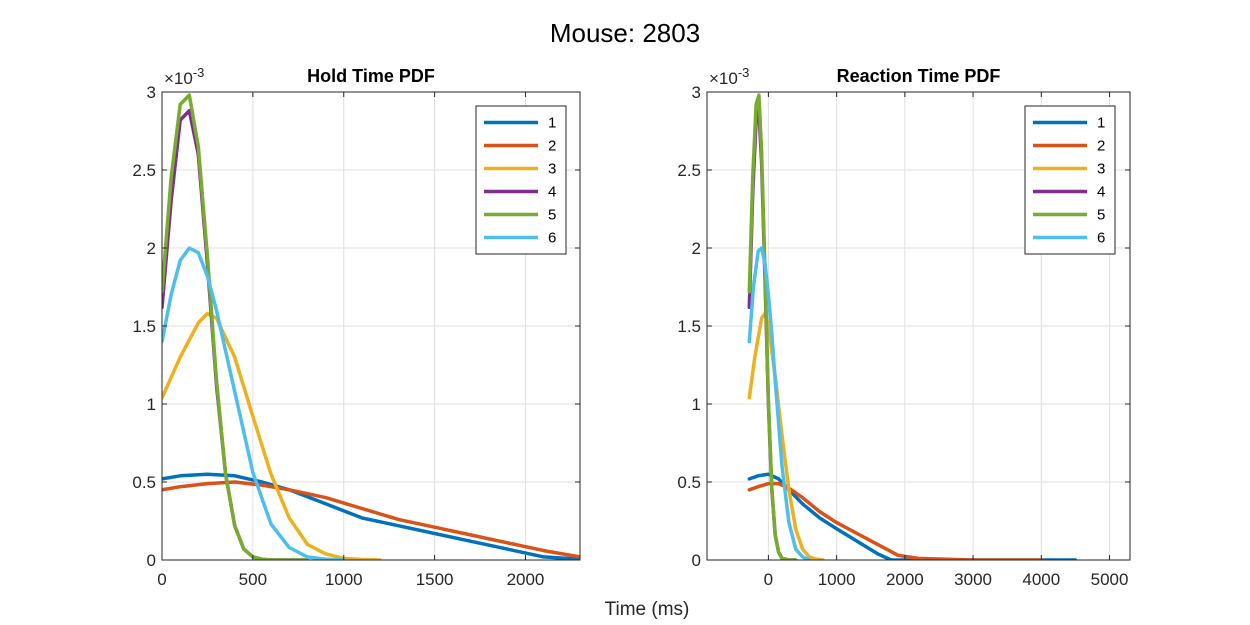 The height and width of the screenshot is (625, 1250). Describe the element at coordinates (1110, 579) in the screenshot. I see `x-tick-label: 5000` at that location.